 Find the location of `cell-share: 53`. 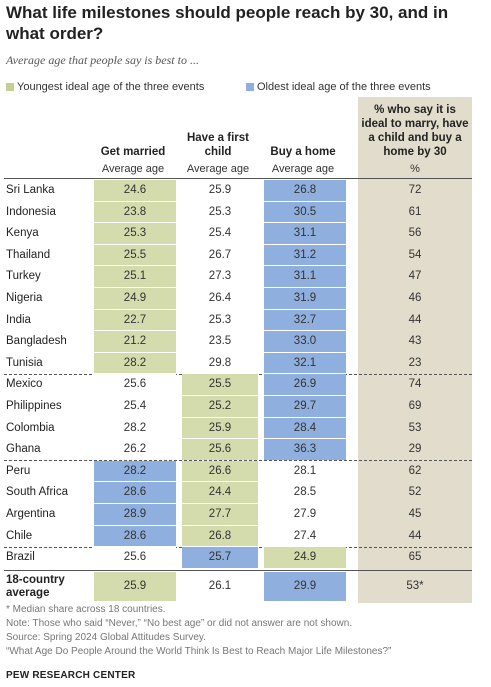

cell-share: 53 is located at coordinates (415, 427).